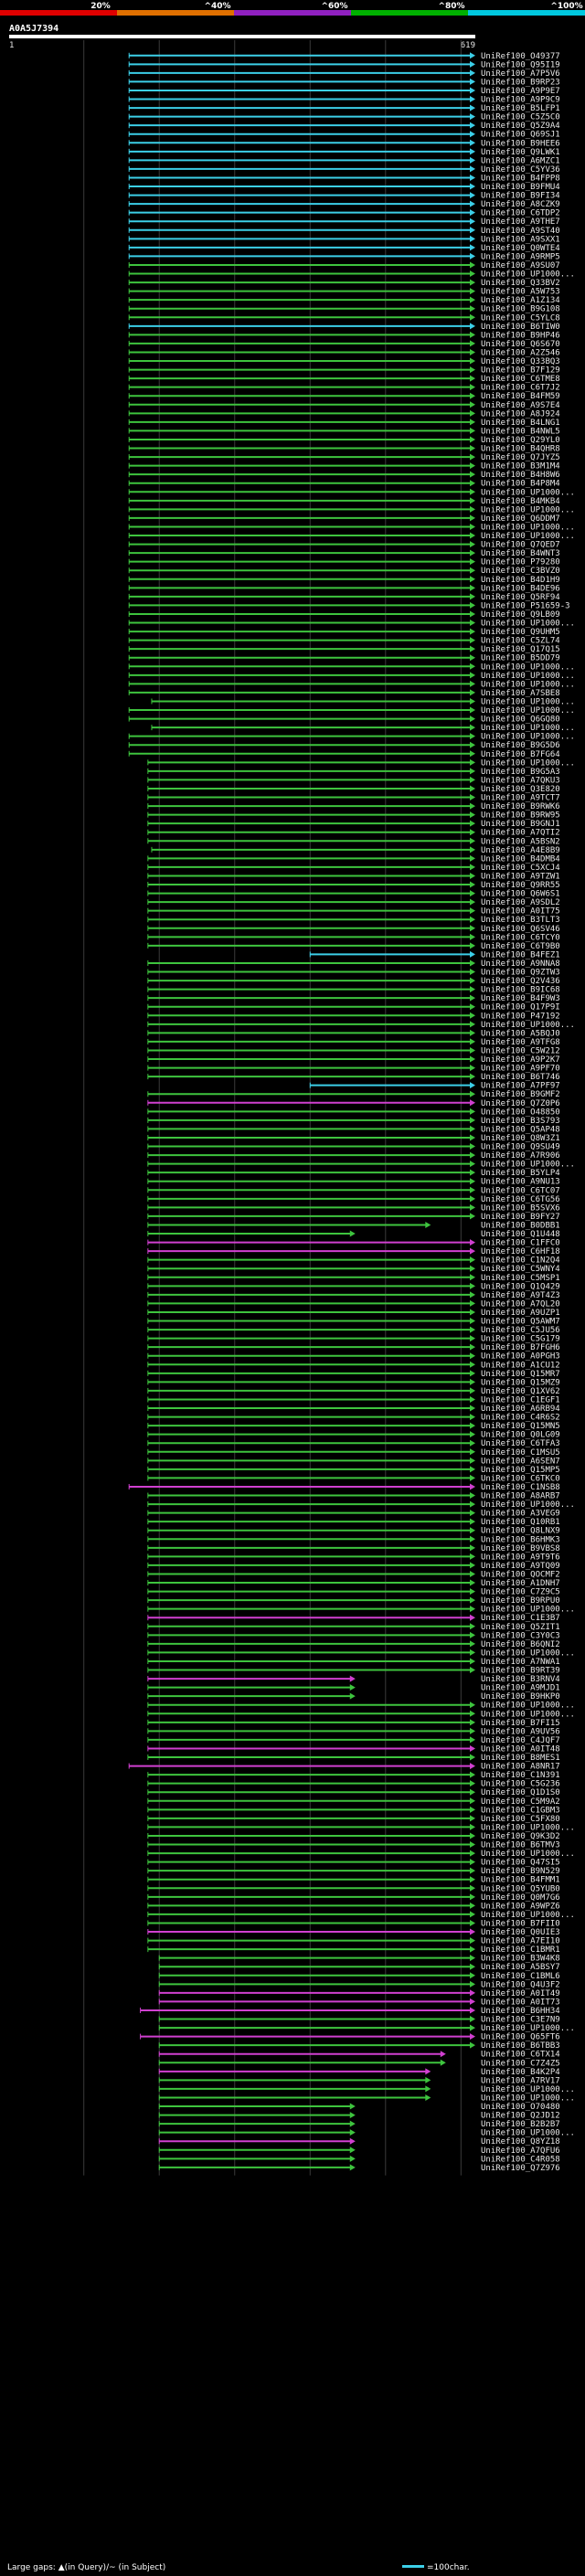  What do you see at coordinates (520, 1208) in the screenshot?
I see `hit-label: UniRef100_B5SVX6` at bounding box center [520, 1208].